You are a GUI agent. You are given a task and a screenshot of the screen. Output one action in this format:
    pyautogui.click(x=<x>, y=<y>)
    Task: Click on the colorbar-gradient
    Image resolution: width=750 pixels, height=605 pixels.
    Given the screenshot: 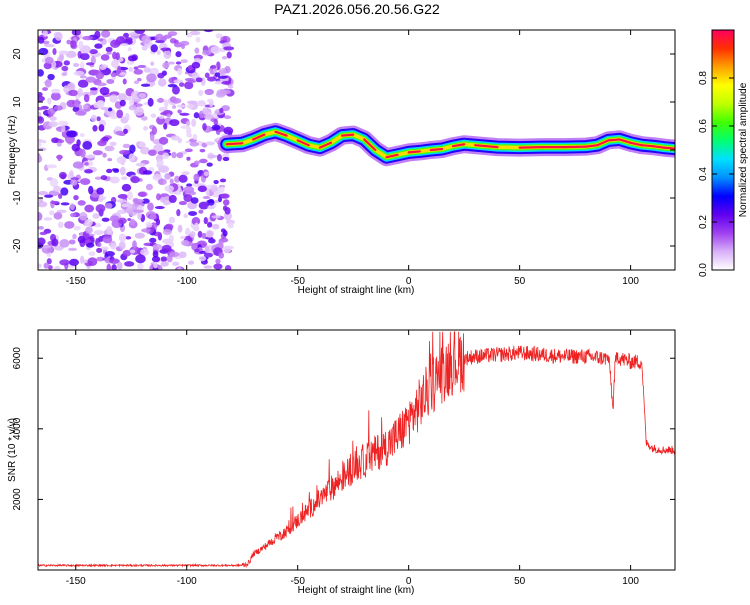 What is the action you would take?
    pyautogui.click(x=723, y=150)
    